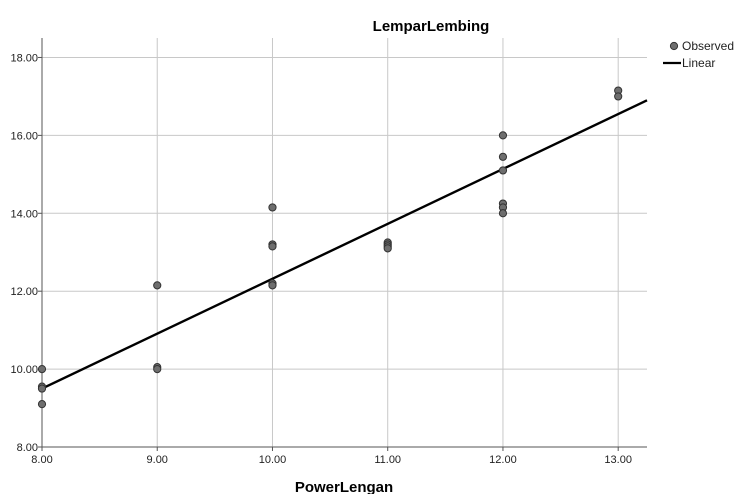 This screenshot has height=494, width=745. What do you see at coordinates (698, 63) in the screenshot?
I see `legend-linear-label: Linear` at bounding box center [698, 63].